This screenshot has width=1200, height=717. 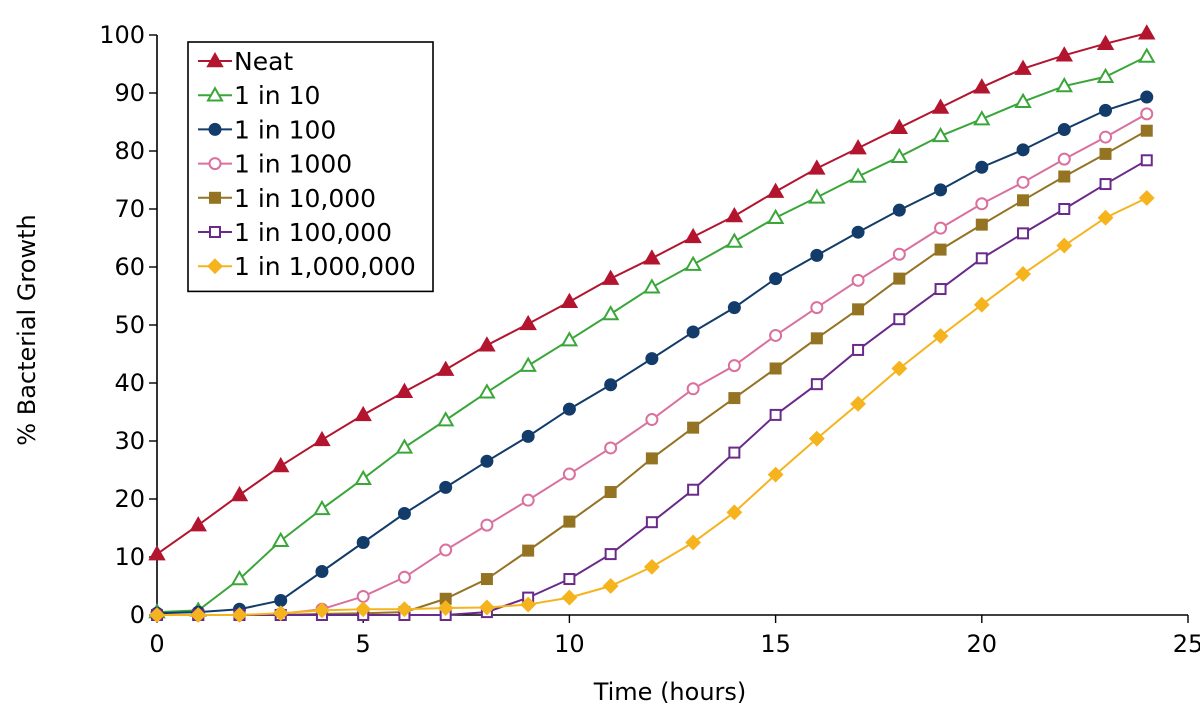 What do you see at coordinates (122, 35) in the screenshot?
I see `y-tick-label: 100` at bounding box center [122, 35].